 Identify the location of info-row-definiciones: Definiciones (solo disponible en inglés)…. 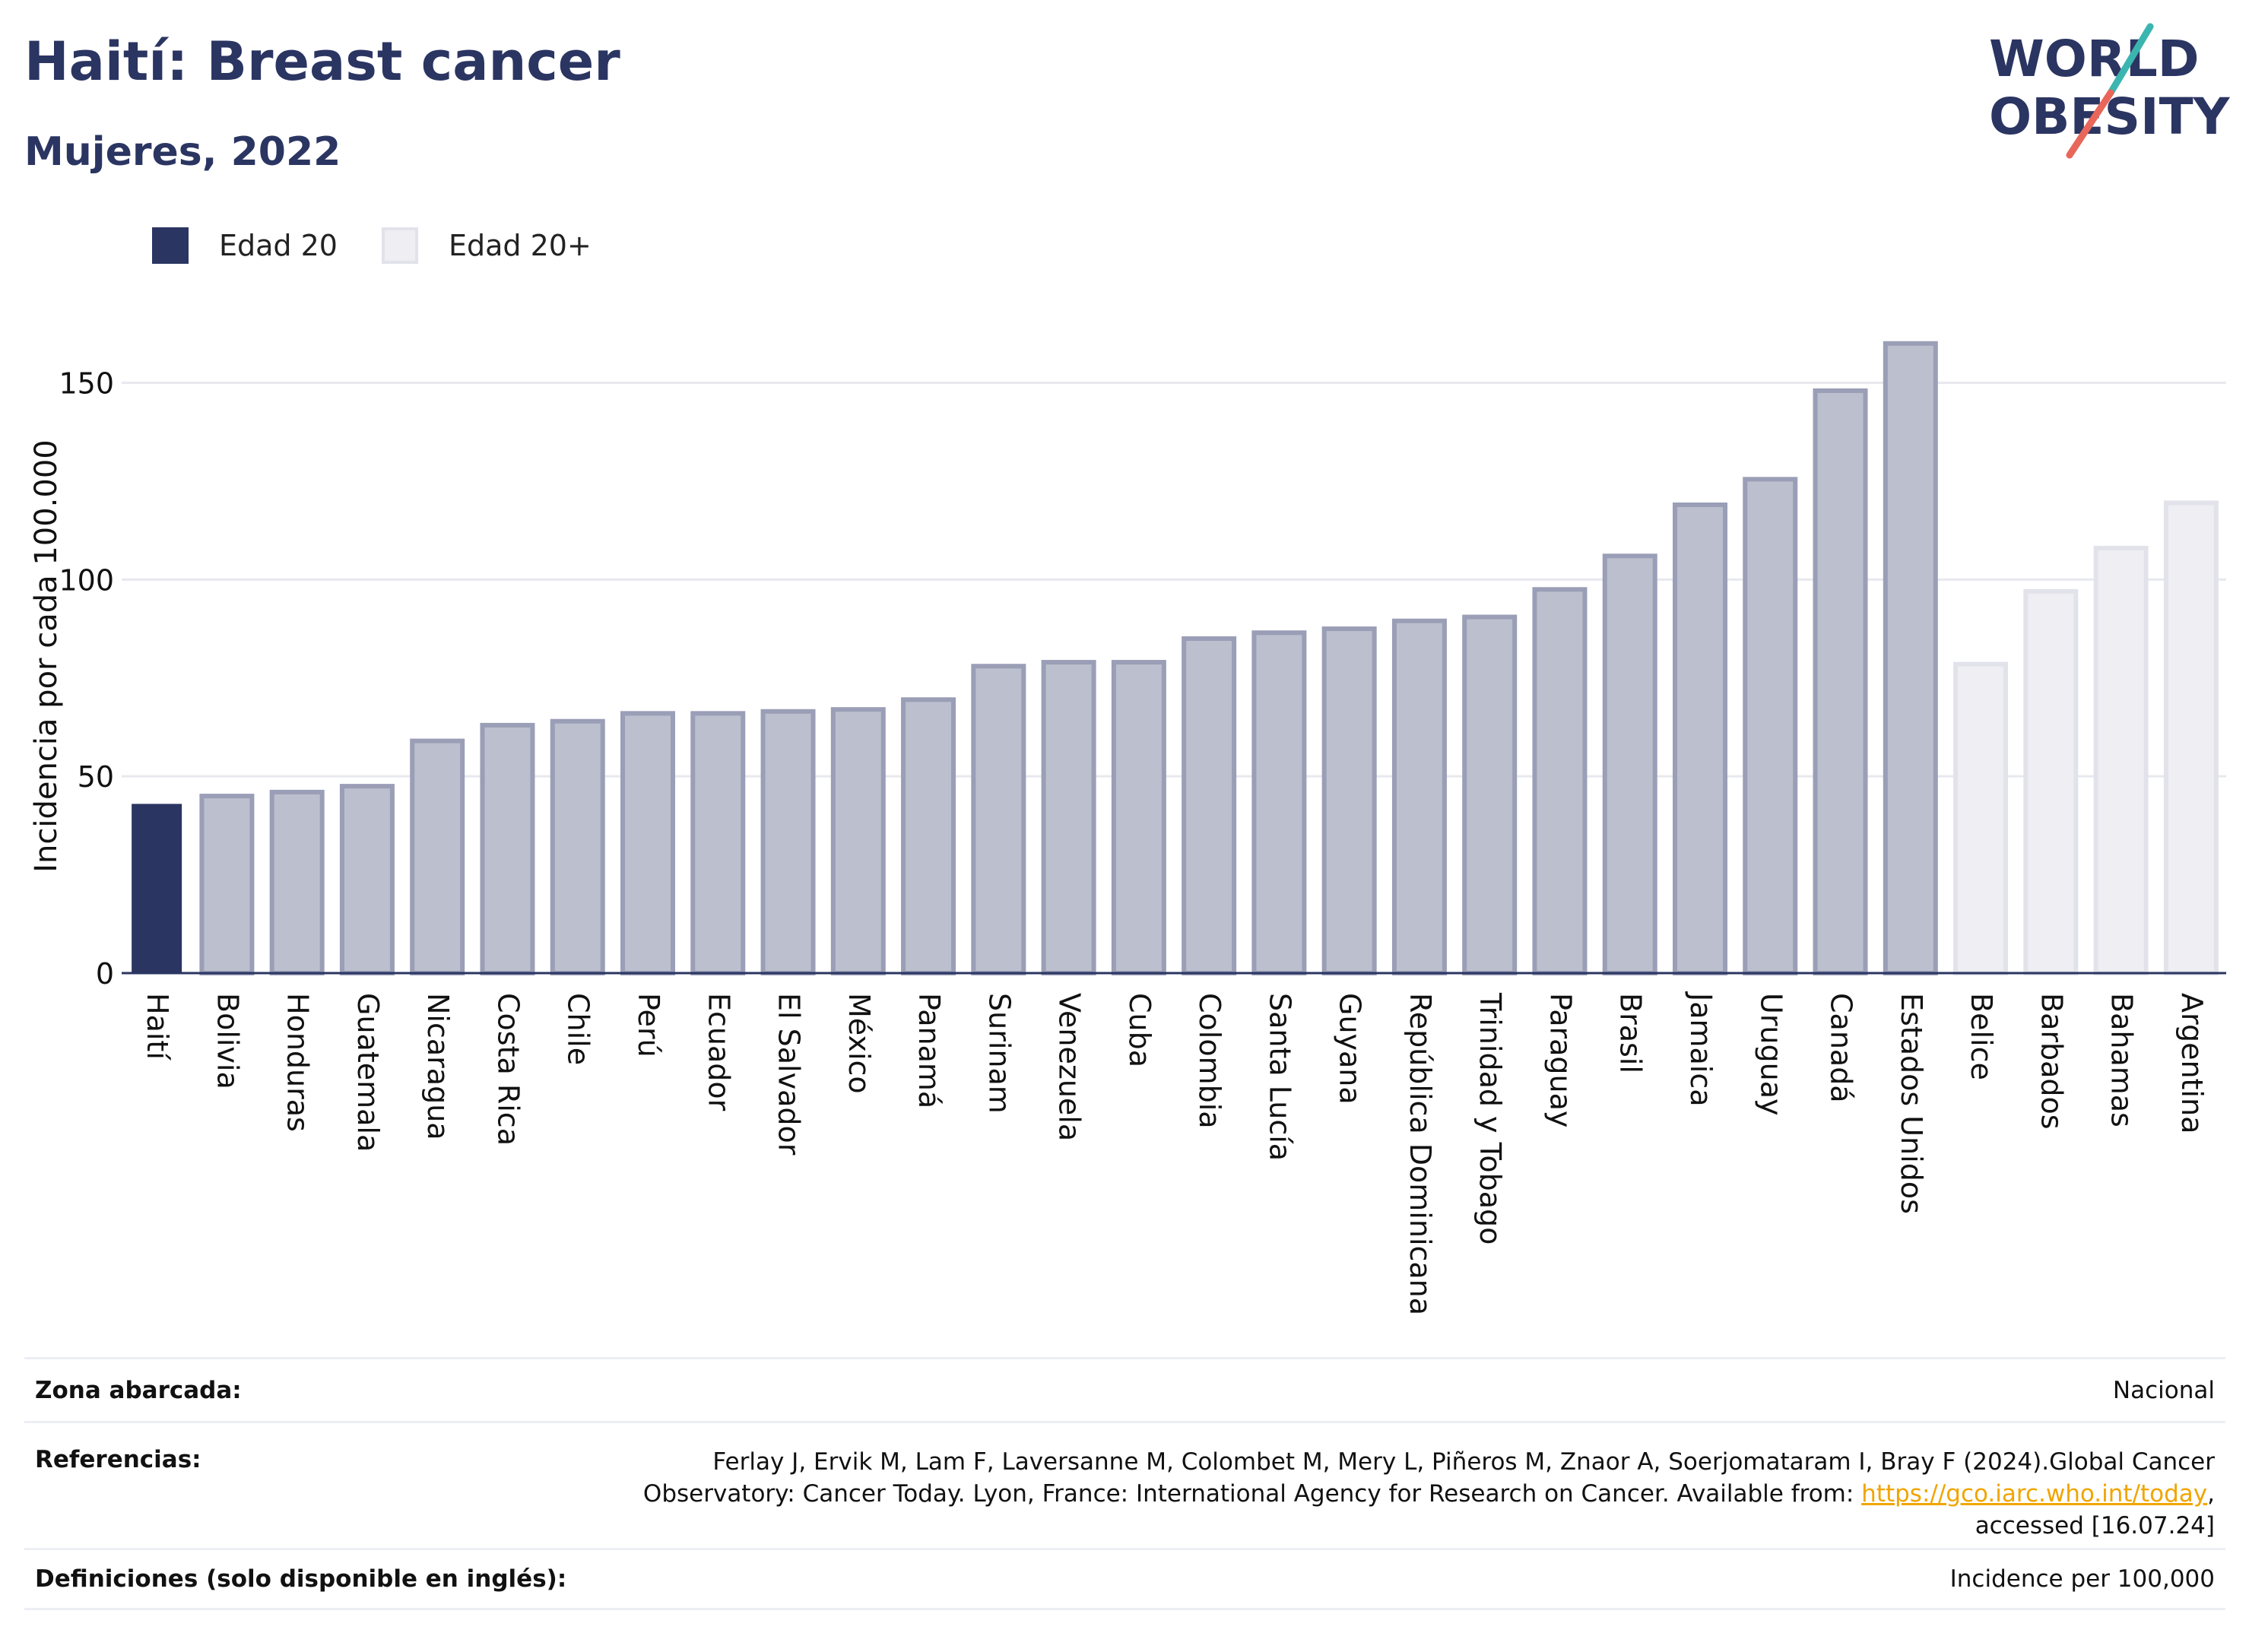
(1124, 1579).